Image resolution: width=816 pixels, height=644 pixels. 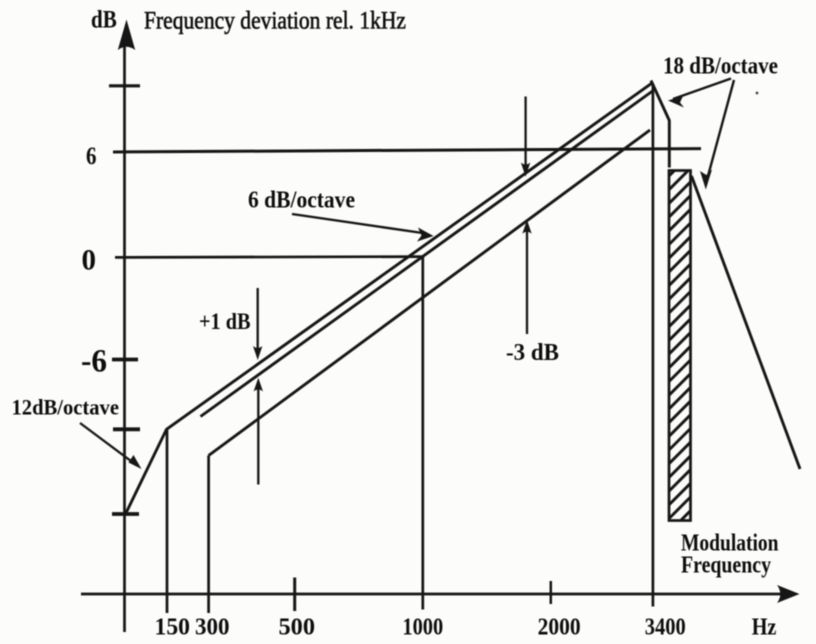 I want to click on svg-text: -6, so click(x=94, y=362).